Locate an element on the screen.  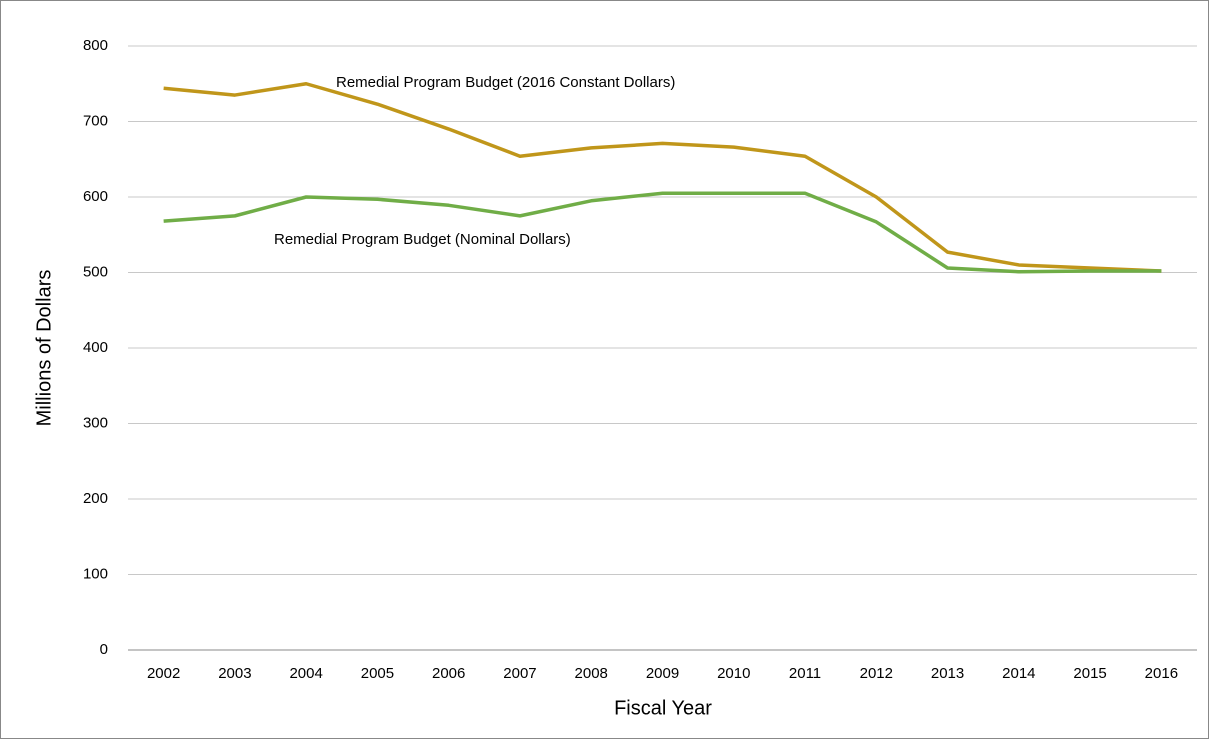
x-tick-label: 2015 is located at coordinates (1089, 673).